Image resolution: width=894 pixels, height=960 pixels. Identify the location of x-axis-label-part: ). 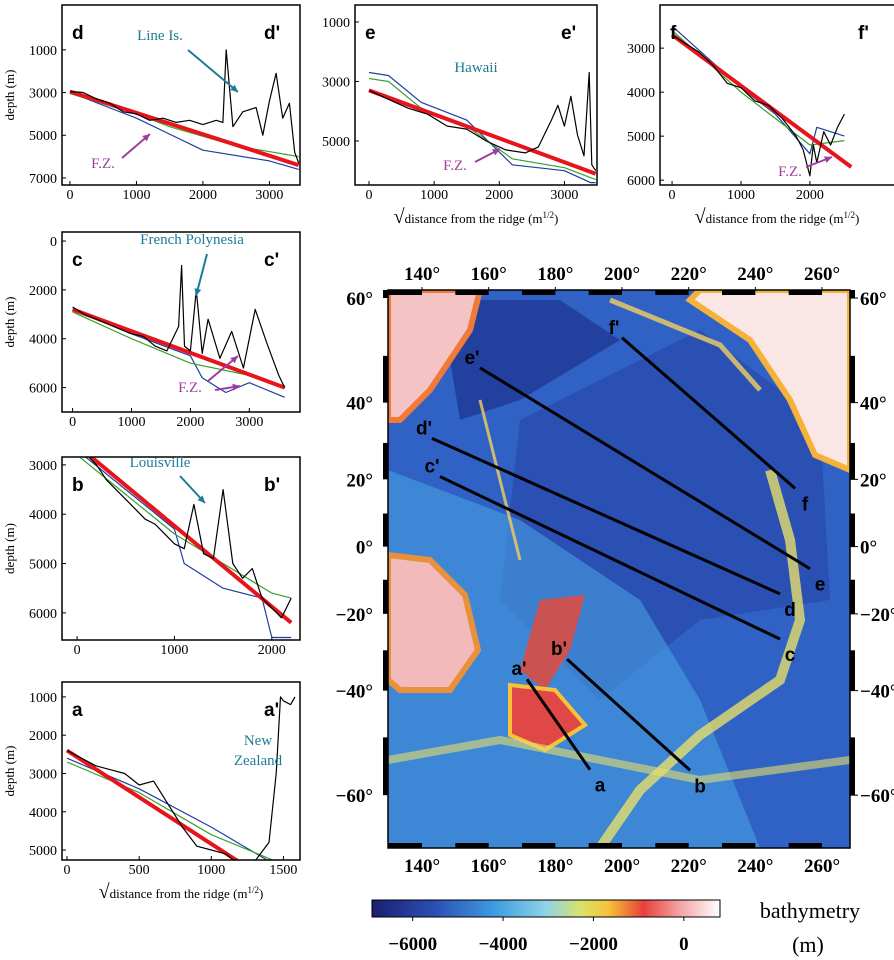
(556, 218).